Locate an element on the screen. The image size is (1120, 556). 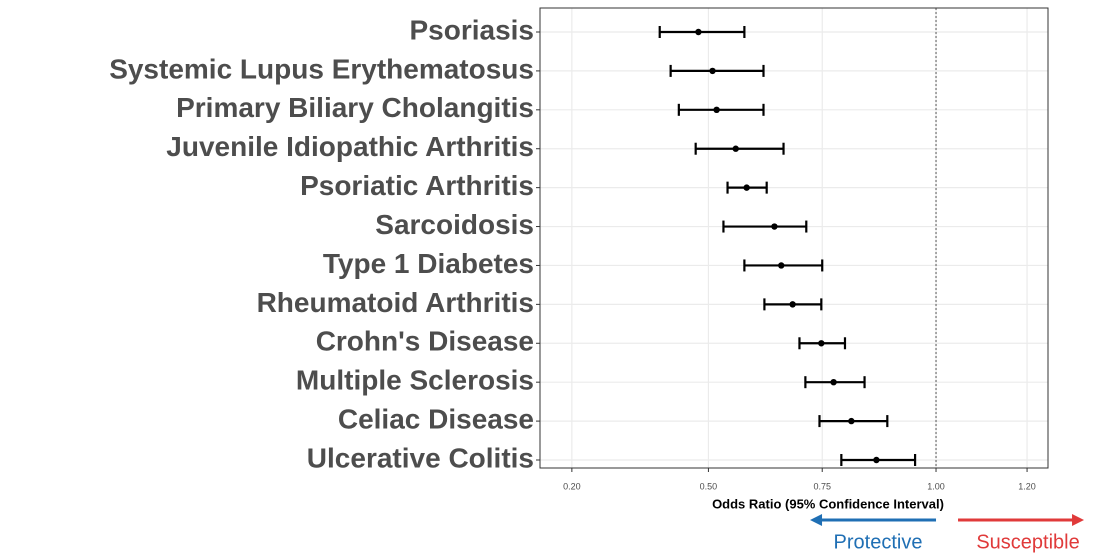
y-tick-label: Rheumatoid Arthritis is located at coordinates (395, 302).